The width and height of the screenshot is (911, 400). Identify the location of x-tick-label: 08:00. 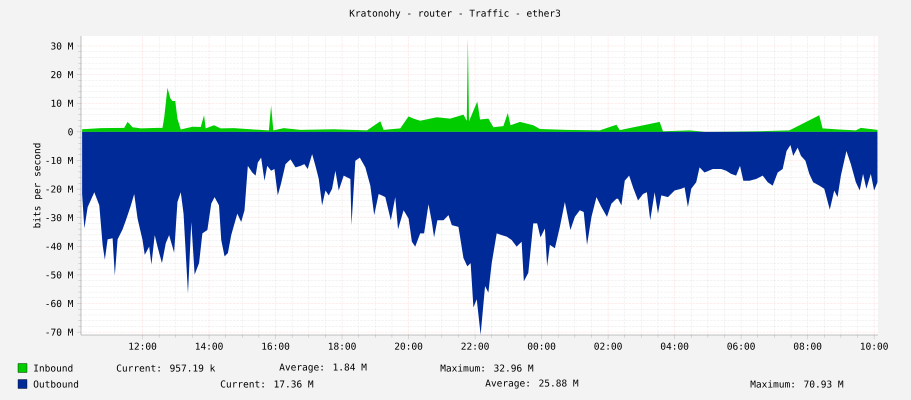
(808, 346).